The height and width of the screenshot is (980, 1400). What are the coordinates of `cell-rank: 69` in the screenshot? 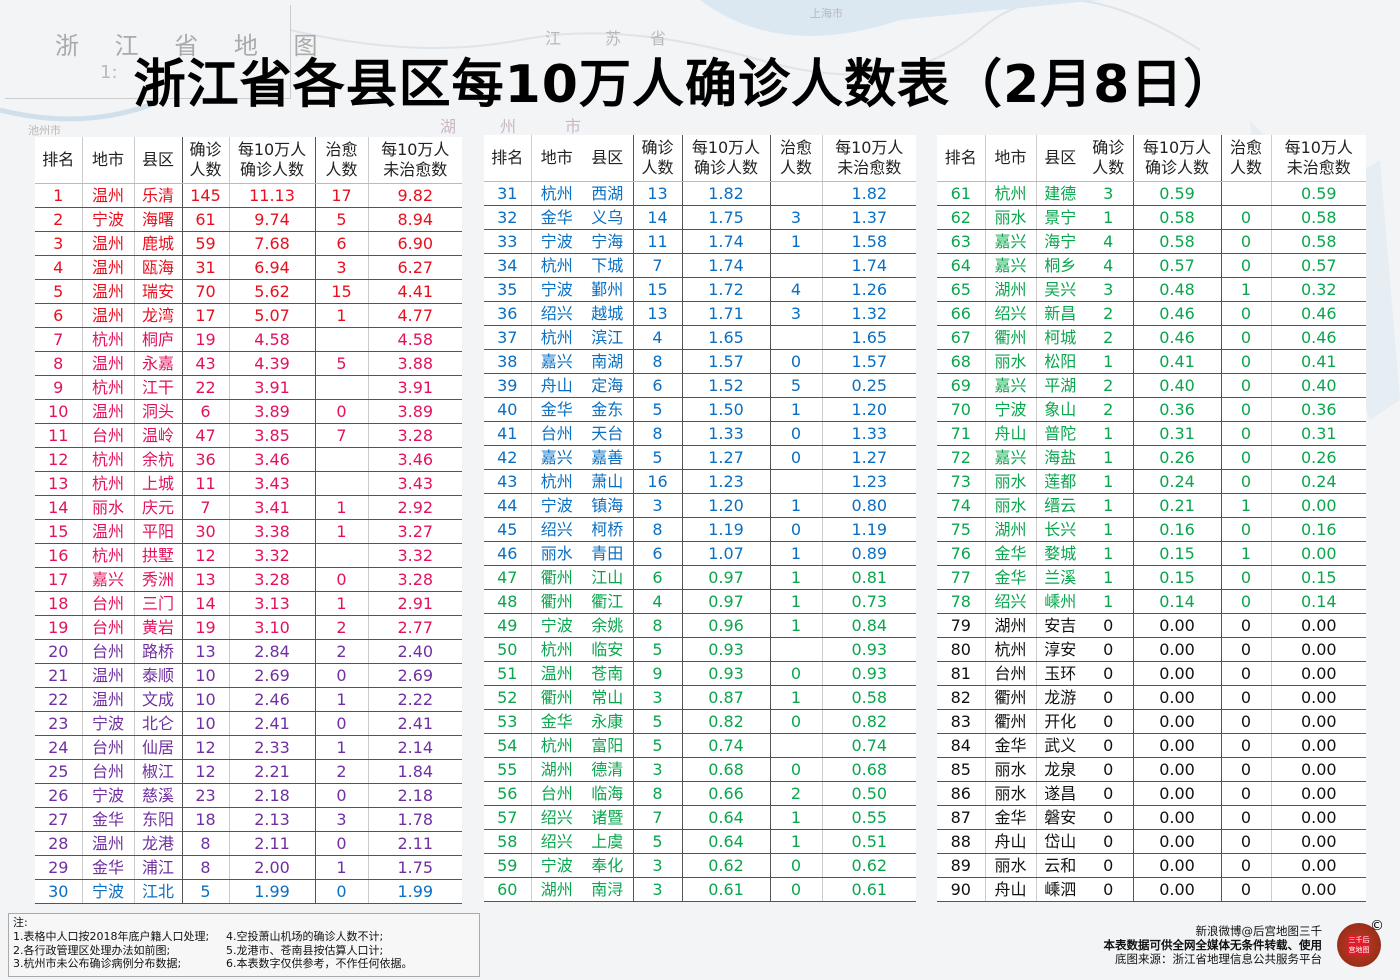 It's located at (961, 385).